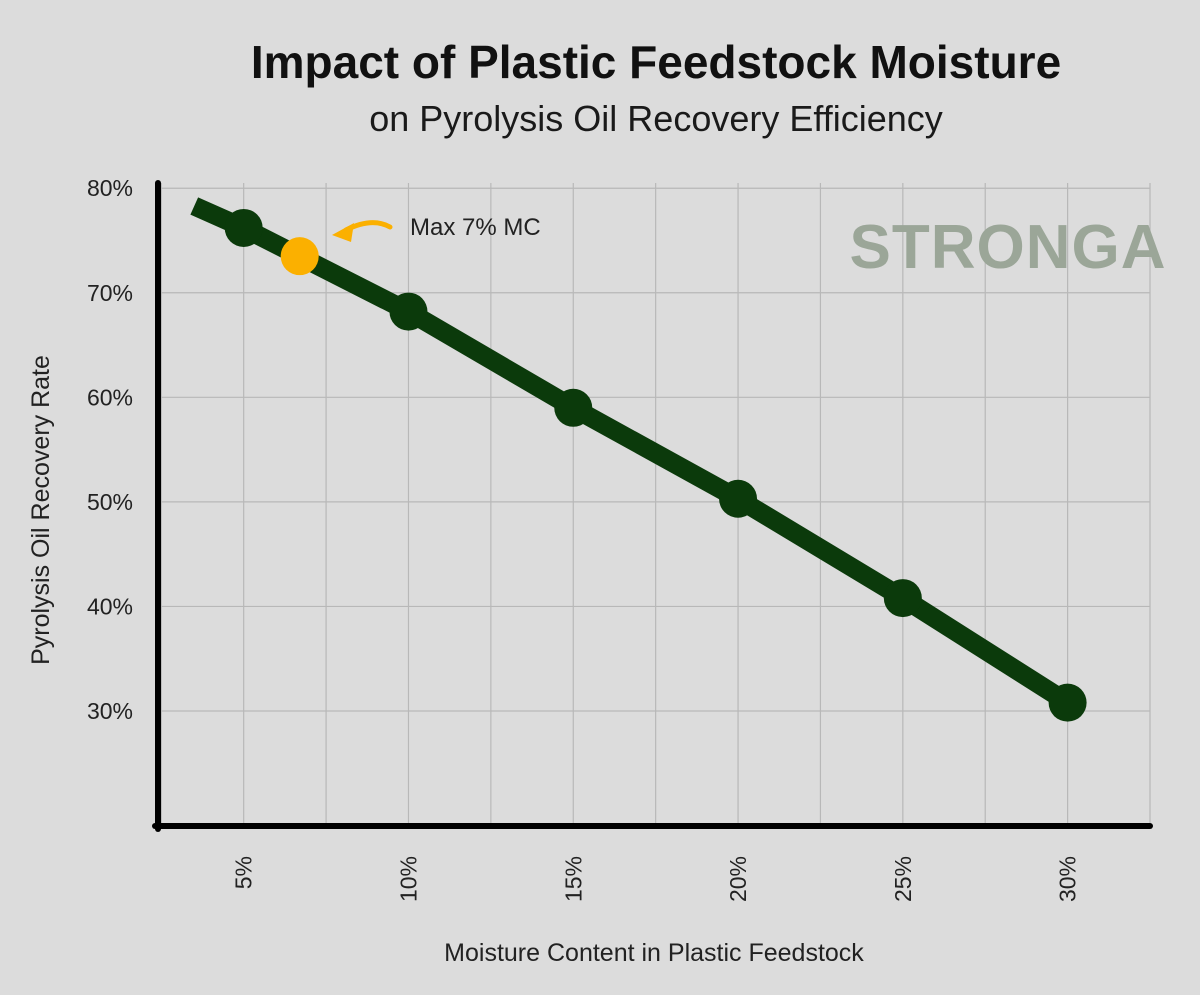  Describe the element at coordinates (656, 118) in the screenshot. I see `chart-subtitle: on Pyrolysis Oil Recovery Efficiency` at that location.